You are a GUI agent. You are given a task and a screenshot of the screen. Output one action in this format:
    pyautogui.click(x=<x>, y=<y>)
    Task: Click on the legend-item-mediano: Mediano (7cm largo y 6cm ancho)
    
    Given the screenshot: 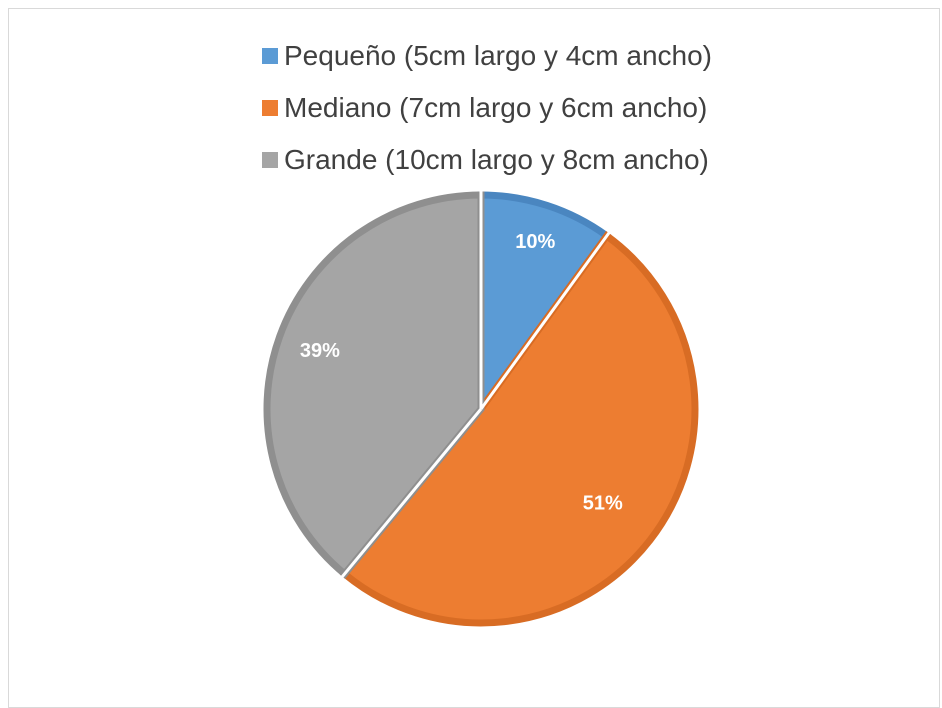 What is the action you would take?
    pyautogui.click(x=487, y=108)
    